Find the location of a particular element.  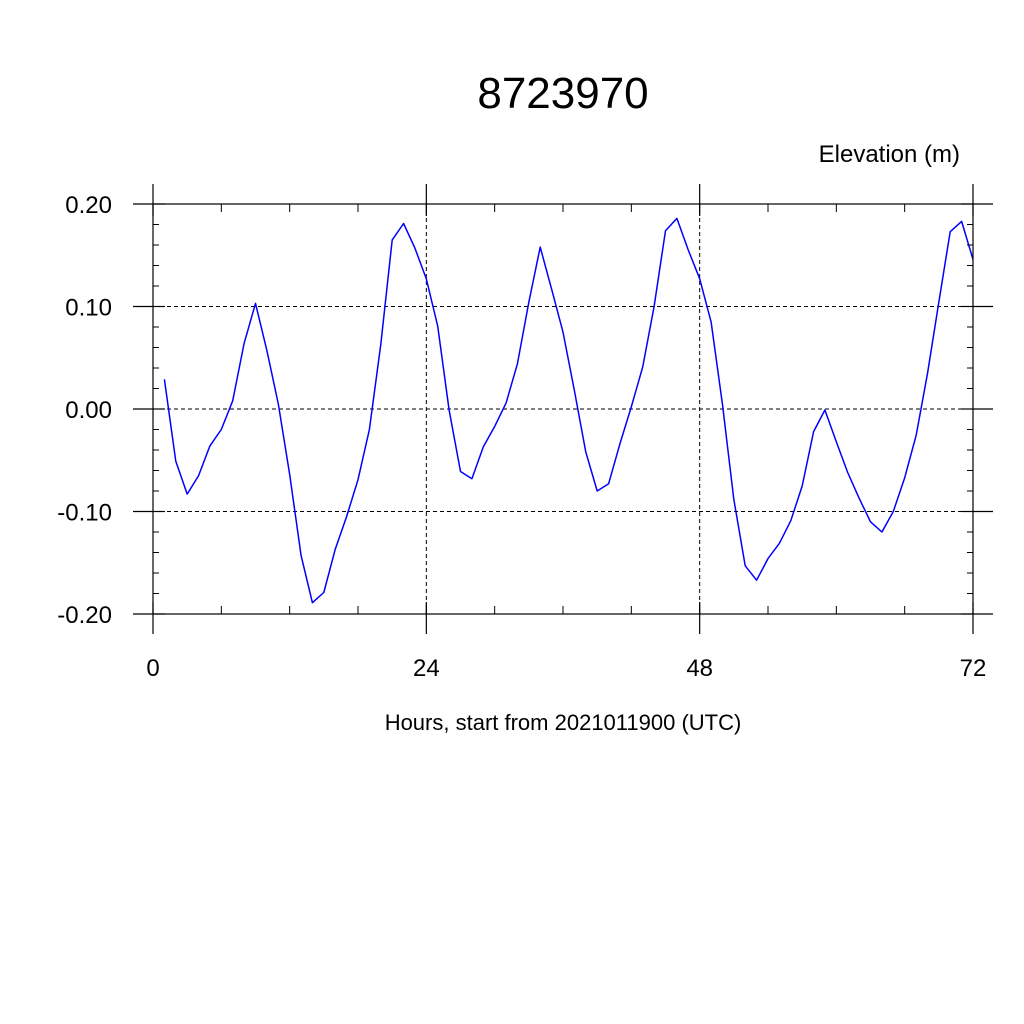

x-tick-label: 48 is located at coordinates (699, 668).